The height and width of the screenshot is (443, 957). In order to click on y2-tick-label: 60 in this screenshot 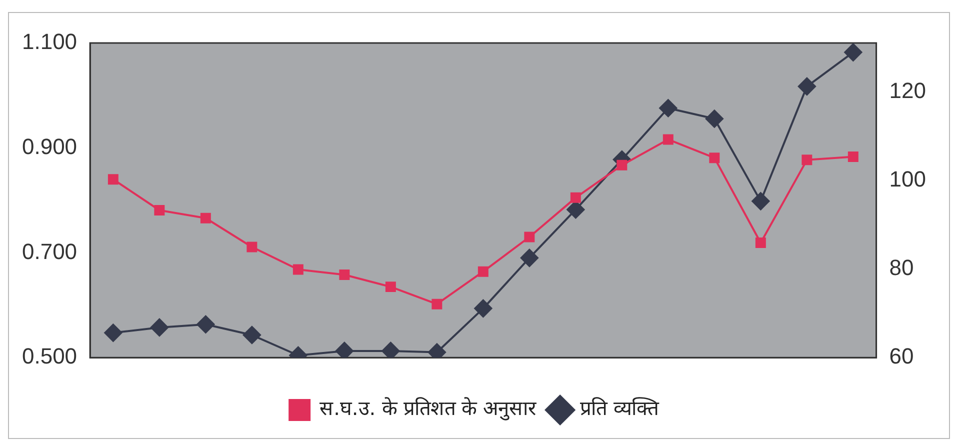, I will do `click(901, 356)`.